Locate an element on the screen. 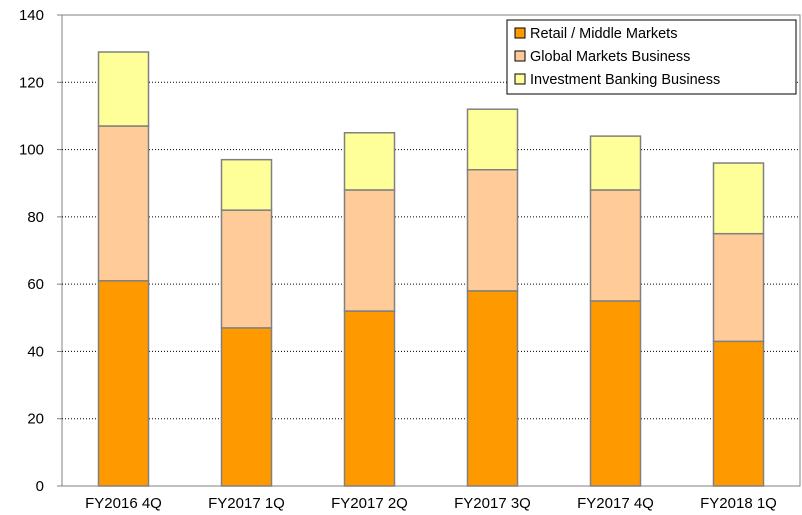 This screenshot has width=802, height=515. legend-label-global-markets: Global Markets Business is located at coordinates (610, 57).